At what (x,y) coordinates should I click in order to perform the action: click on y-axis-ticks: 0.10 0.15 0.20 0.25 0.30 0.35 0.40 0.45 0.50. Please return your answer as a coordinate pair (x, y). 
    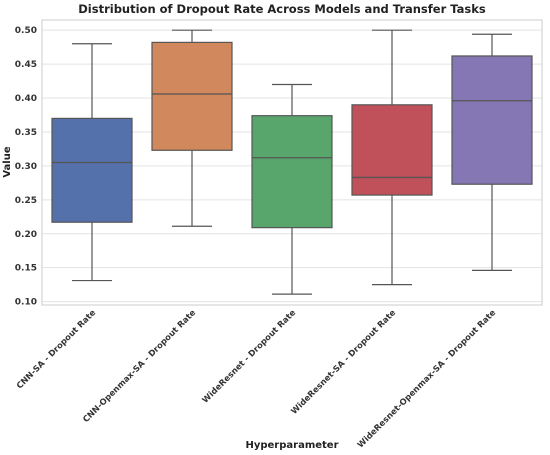
    Looking at the image, I should click on (26, 166).